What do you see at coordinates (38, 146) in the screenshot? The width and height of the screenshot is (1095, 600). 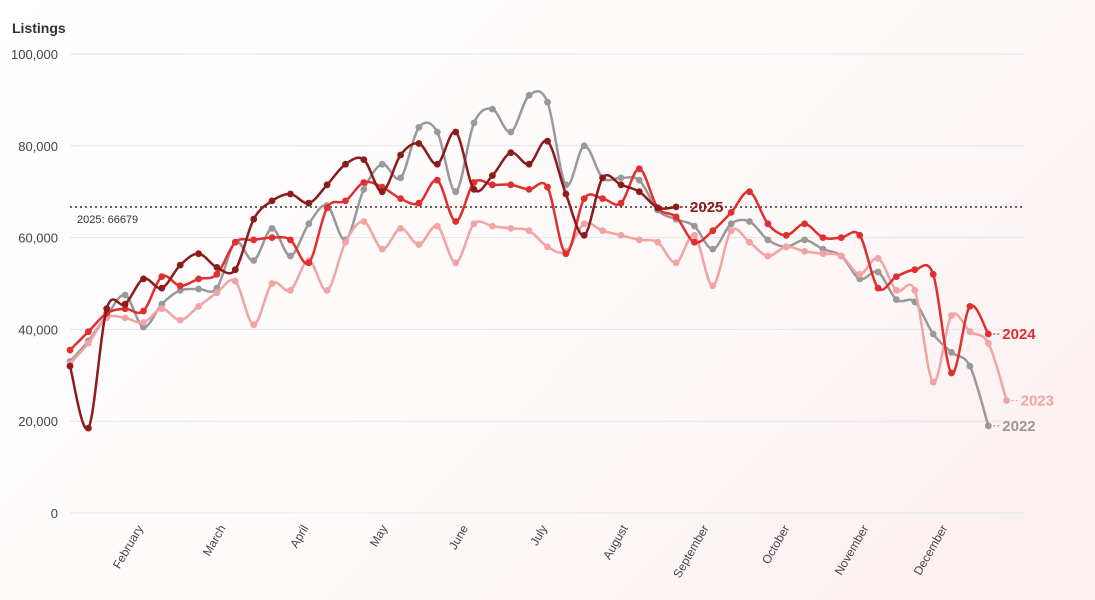 I see `y-tick-label: 80,000` at bounding box center [38, 146].